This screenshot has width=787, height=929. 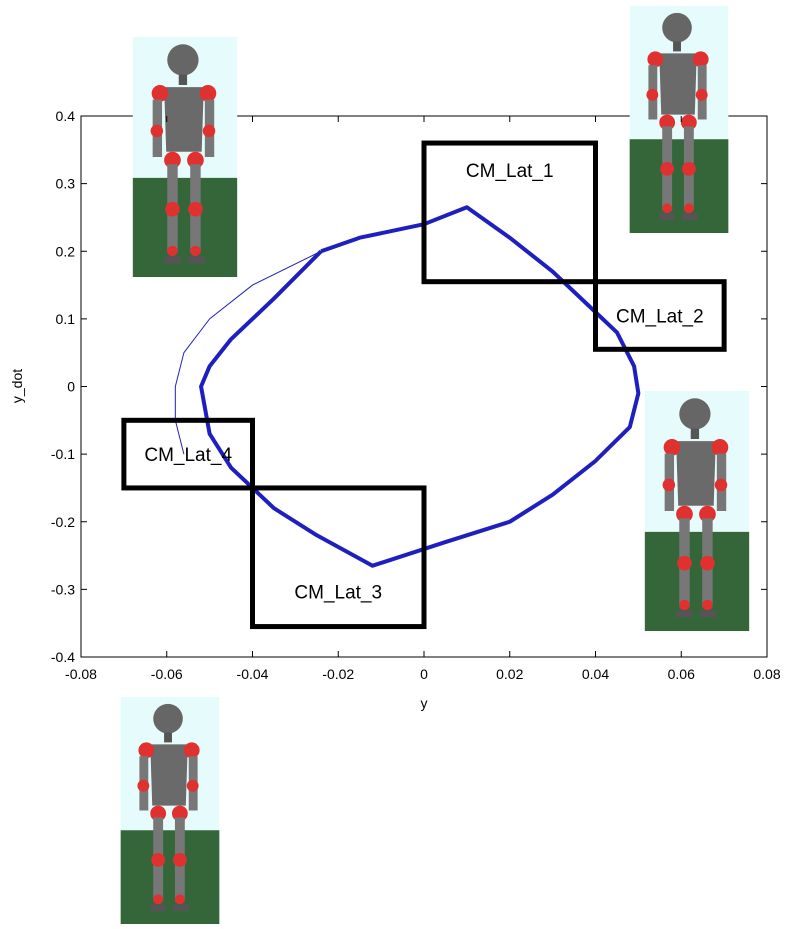 What do you see at coordinates (71, 387) in the screenshot?
I see `y-tick-label: 0` at bounding box center [71, 387].